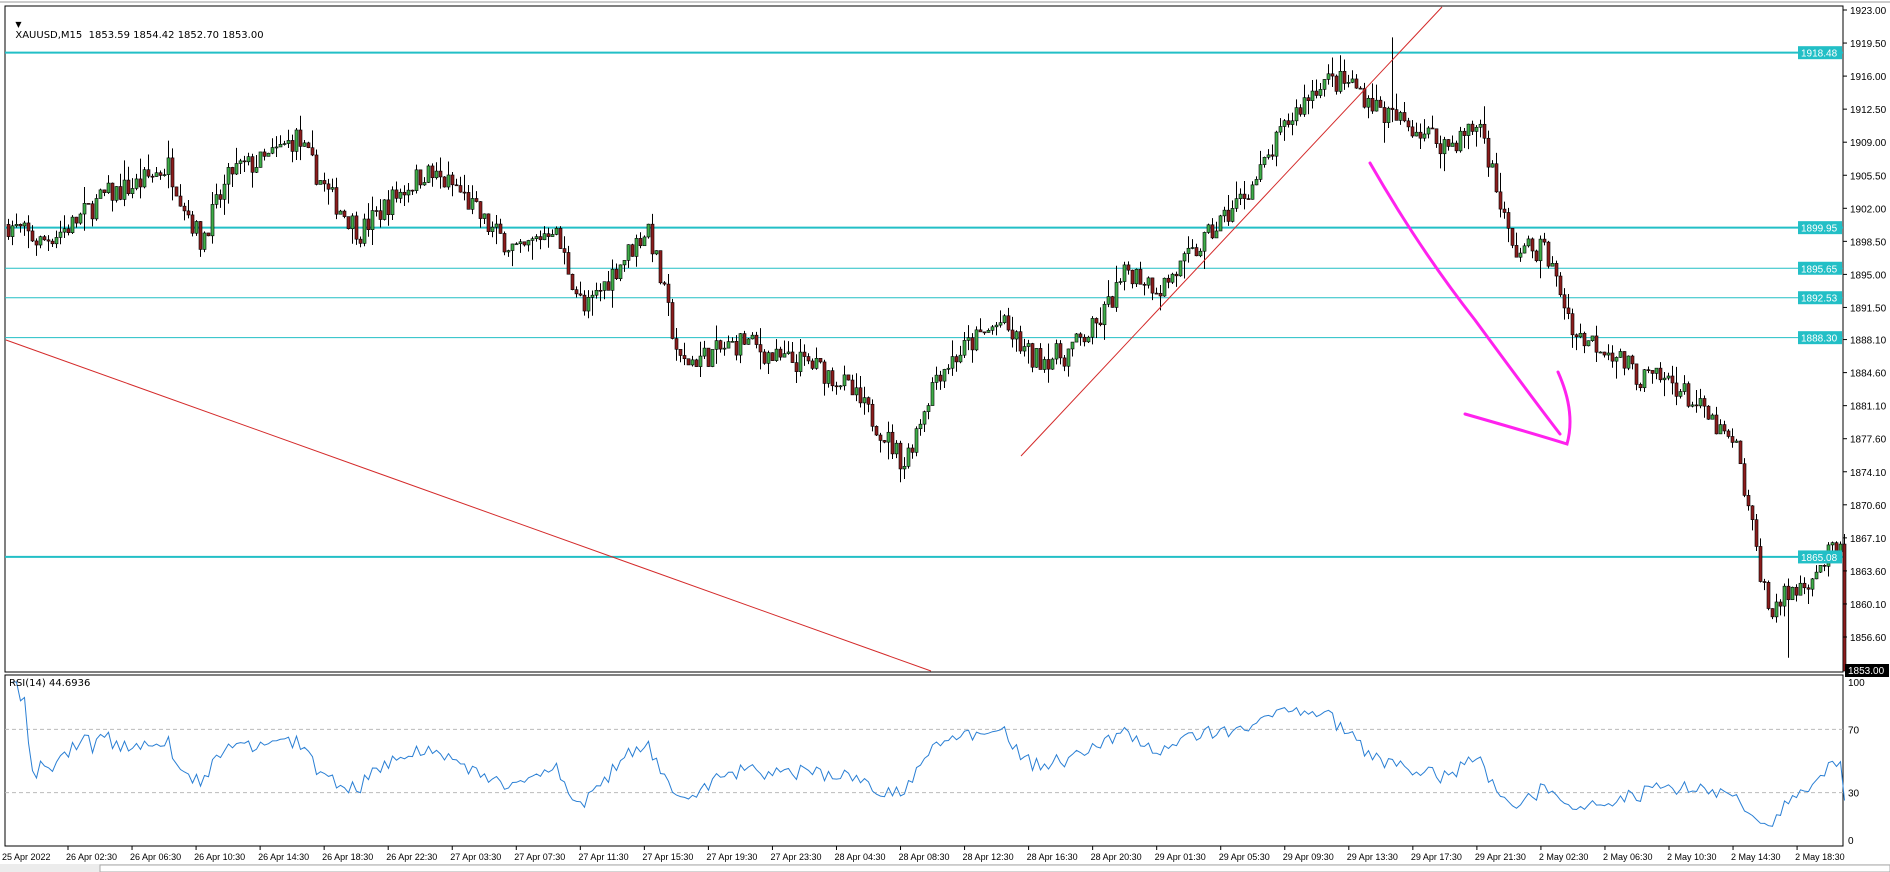  I want to click on arrow-shaft, so click(1465, 298).